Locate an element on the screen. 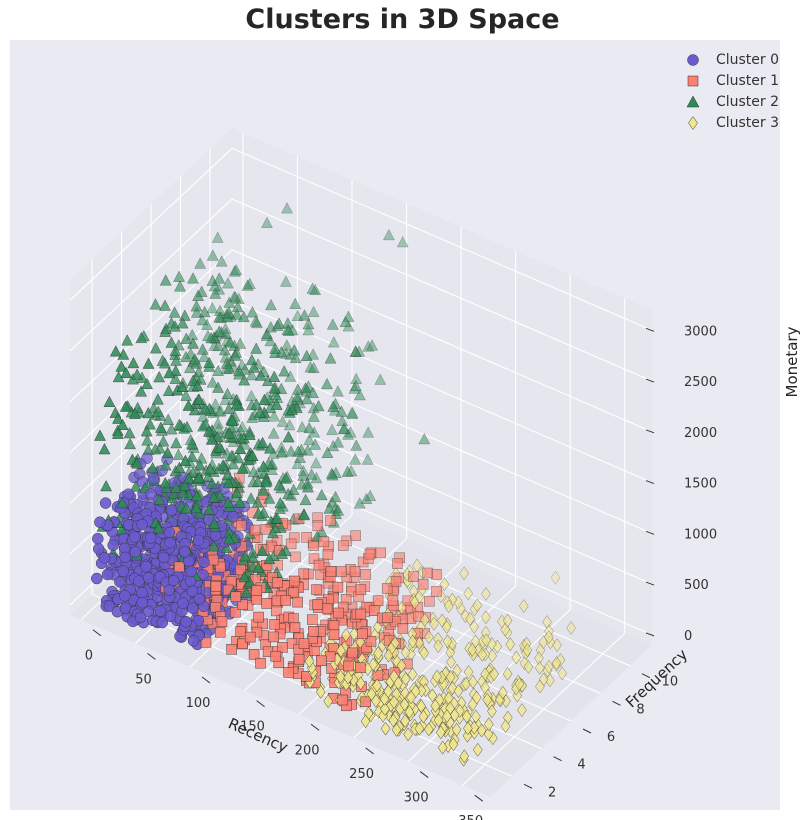  y-tick-label: 8 is located at coordinates (640, 709).